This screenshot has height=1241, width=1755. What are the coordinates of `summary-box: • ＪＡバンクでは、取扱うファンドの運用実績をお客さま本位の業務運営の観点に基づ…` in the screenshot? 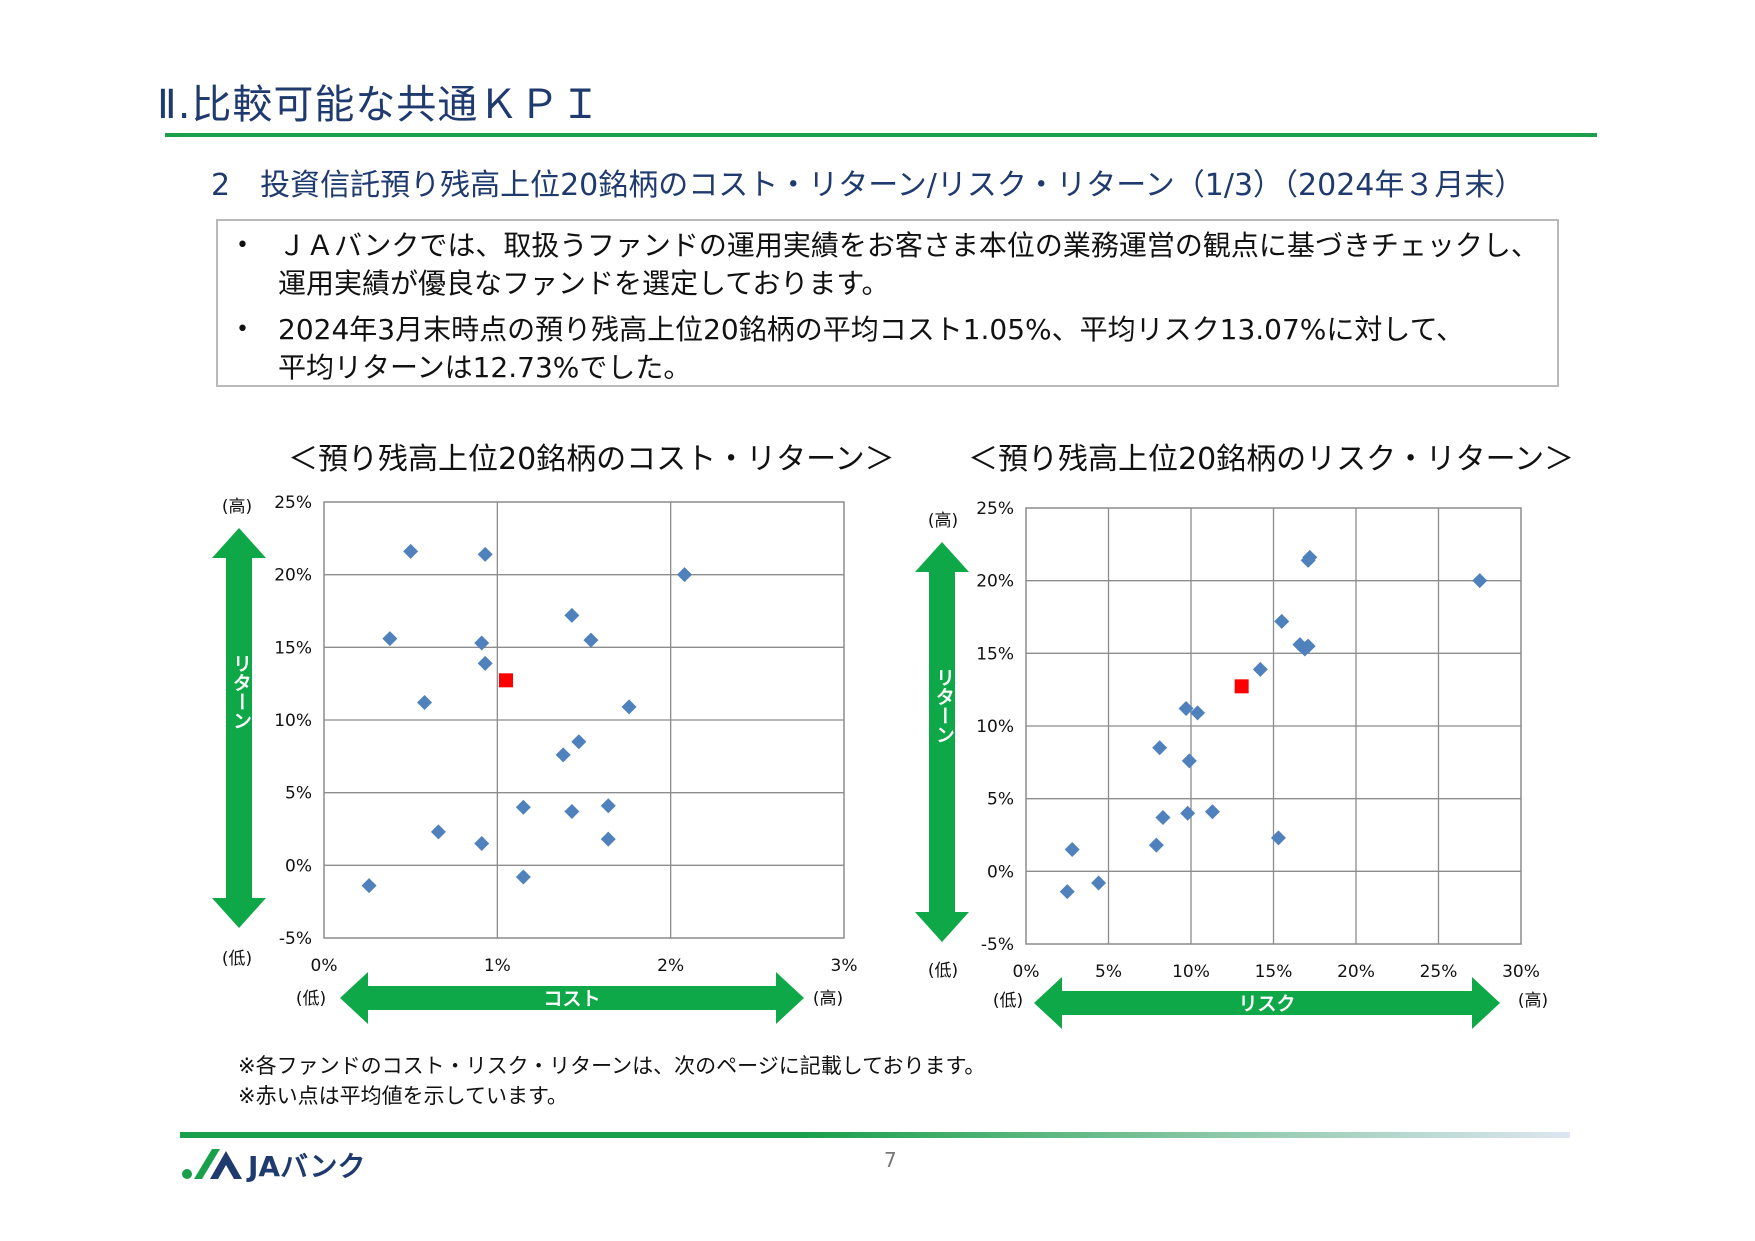 It's located at (887, 303).